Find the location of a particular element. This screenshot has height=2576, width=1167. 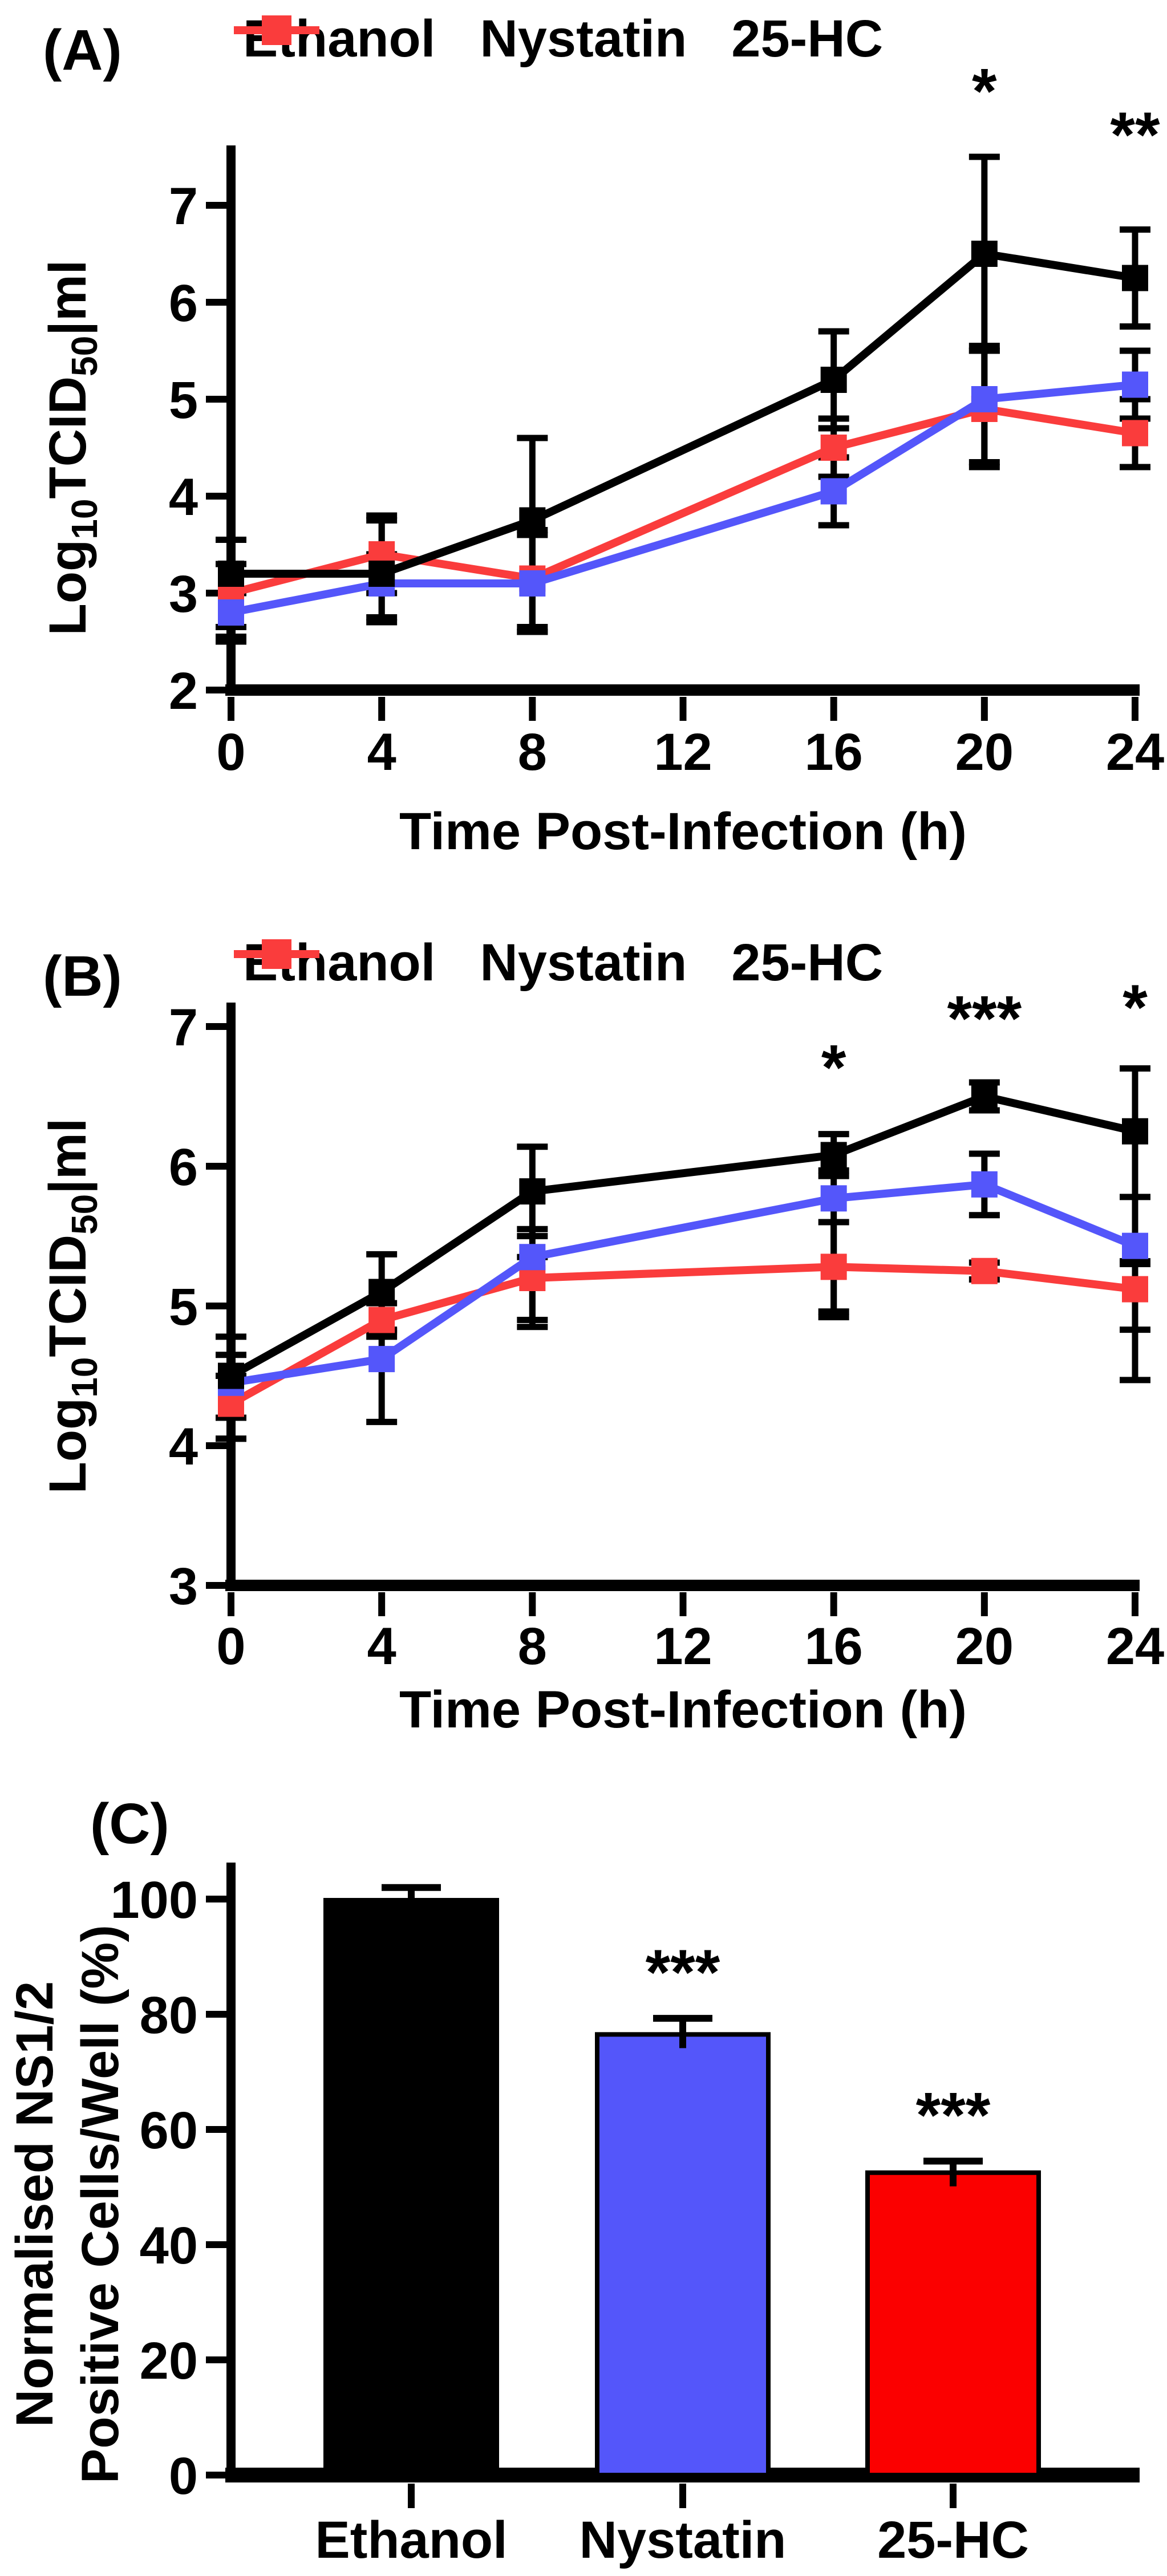

bar-25-hc is located at coordinates (953, 2323).